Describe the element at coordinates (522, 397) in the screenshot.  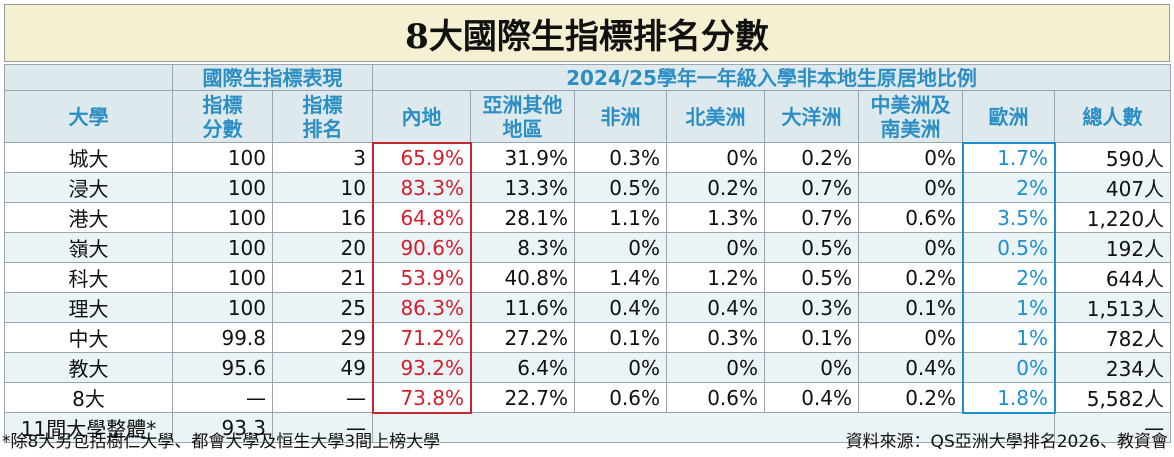
I see `cell-asia-other: 22.7%` at that location.